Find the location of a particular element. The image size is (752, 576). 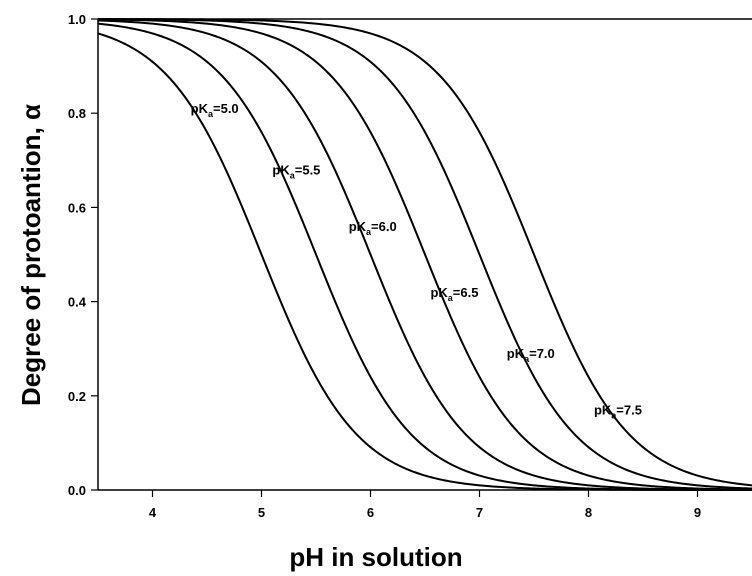

x-tick-label: 6 is located at coordinates (370, 512).